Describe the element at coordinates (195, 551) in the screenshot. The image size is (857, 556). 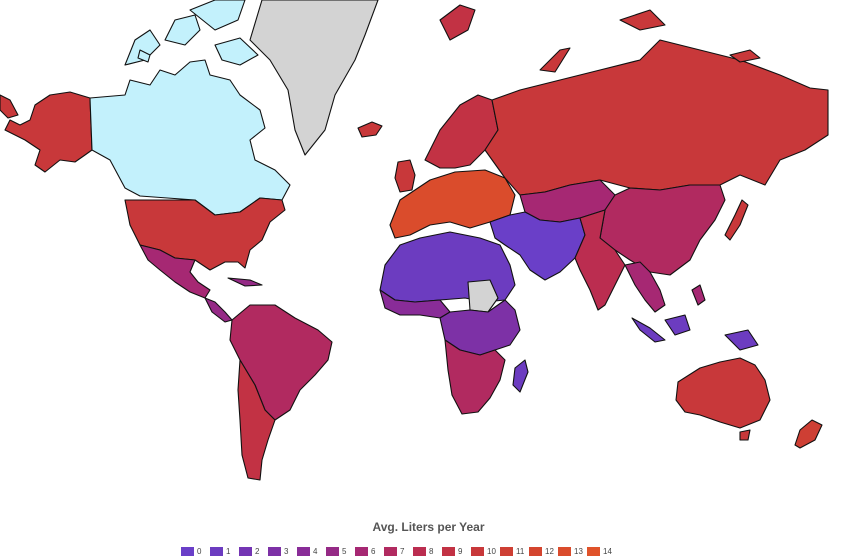
I see `legend-item-0: 0` at that location.